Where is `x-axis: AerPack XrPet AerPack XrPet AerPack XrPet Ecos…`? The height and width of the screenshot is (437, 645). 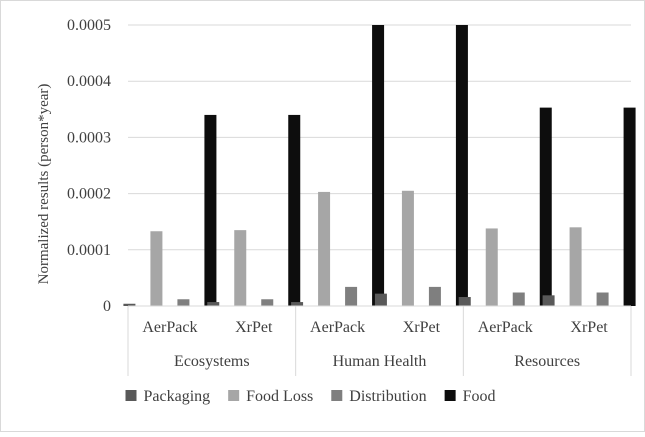
x-axis: AerPack XrPet AerPack XrPet AerPack XrPet Ecos… is located at coordinates (379, 340).